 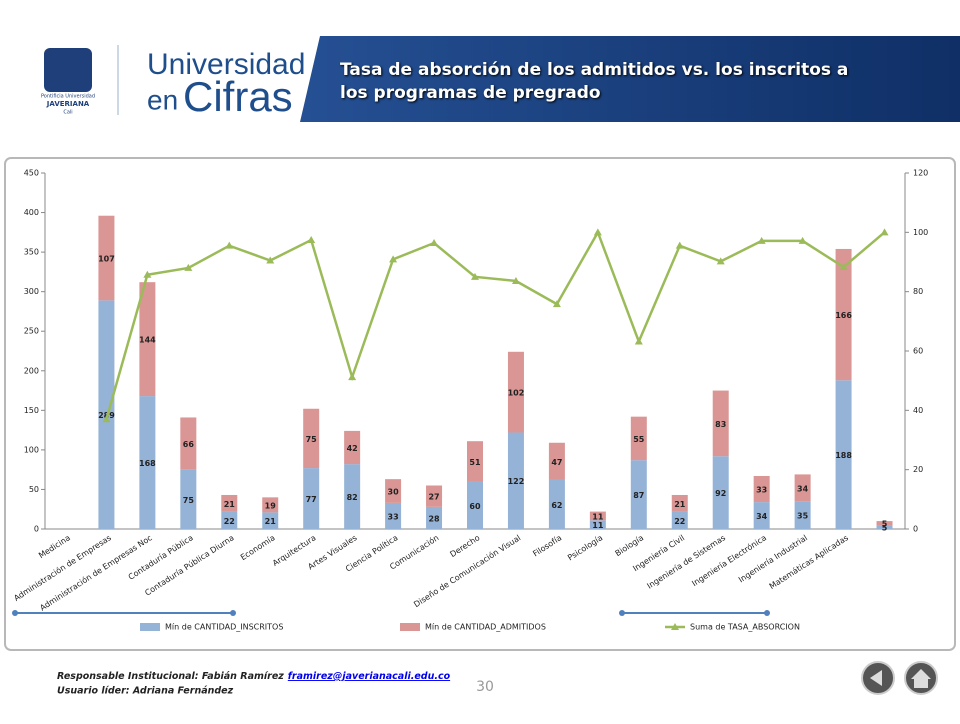 What do you see at coordinates (226, 64) in the screenshot?
I see `brand: Universidad` at bounding box center [226, 64].